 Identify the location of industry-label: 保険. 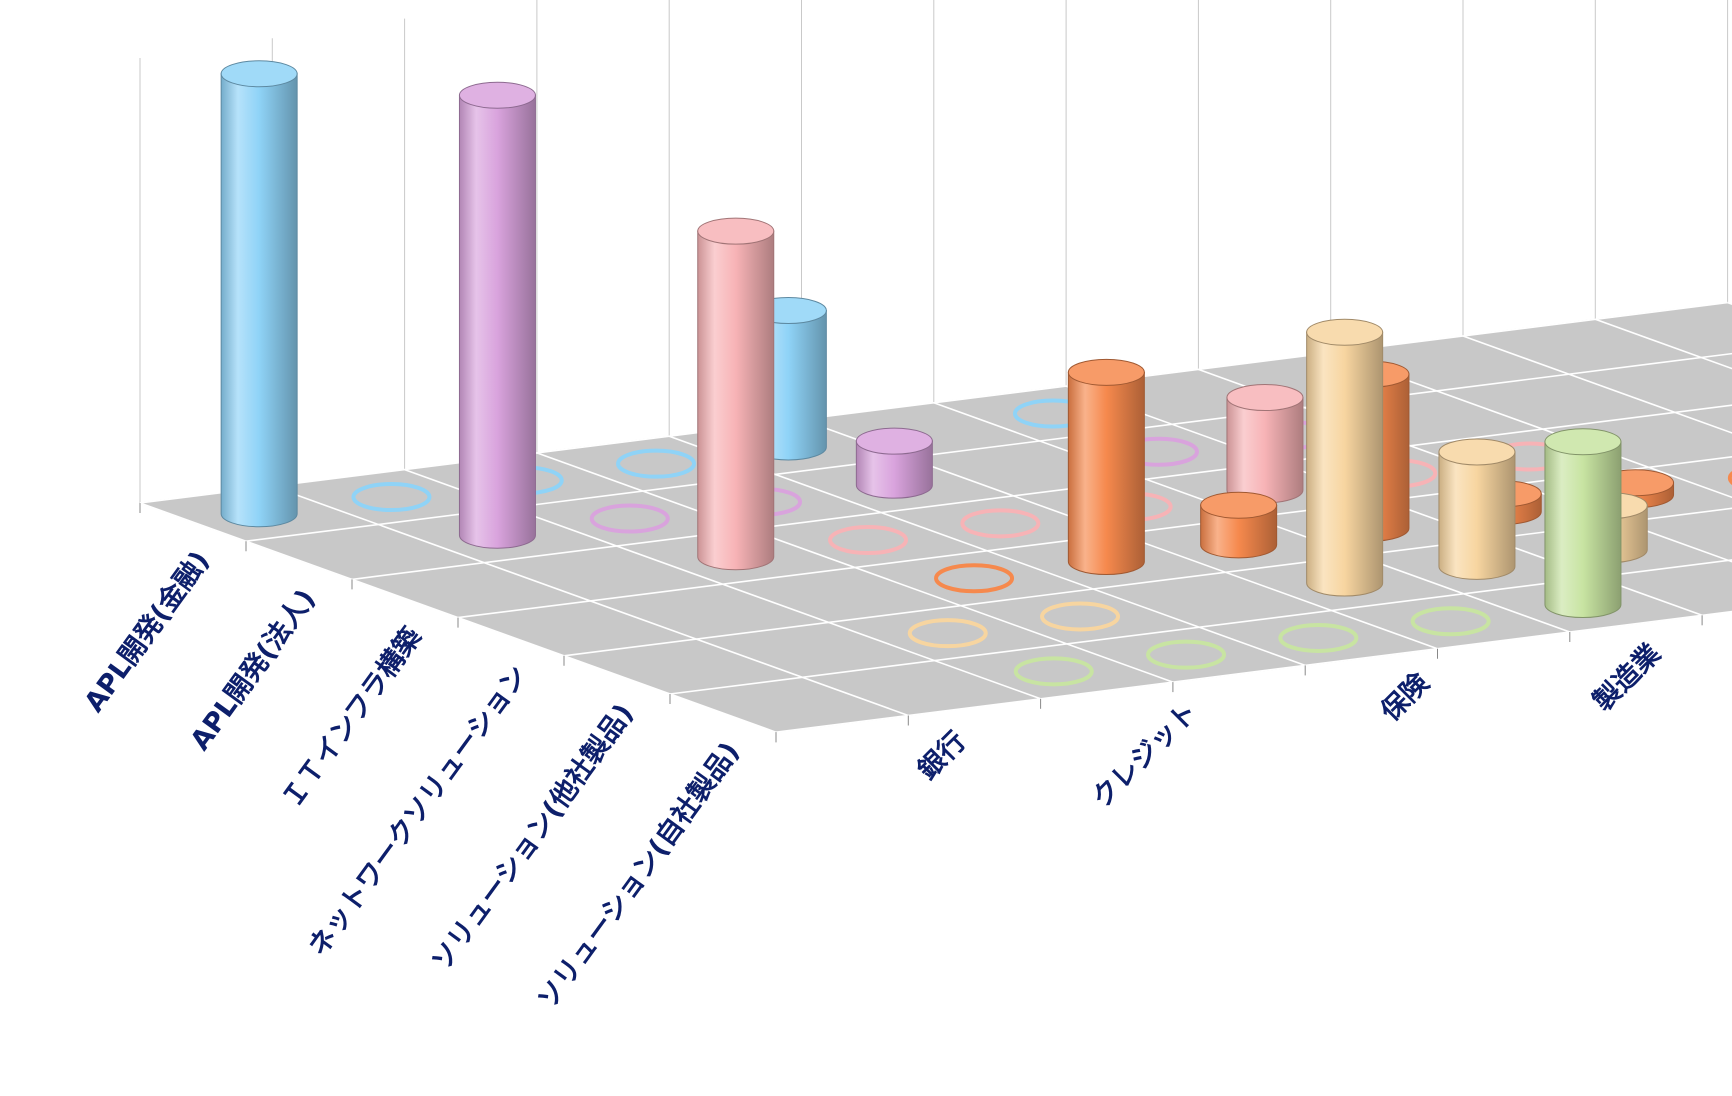
(1405, 698).